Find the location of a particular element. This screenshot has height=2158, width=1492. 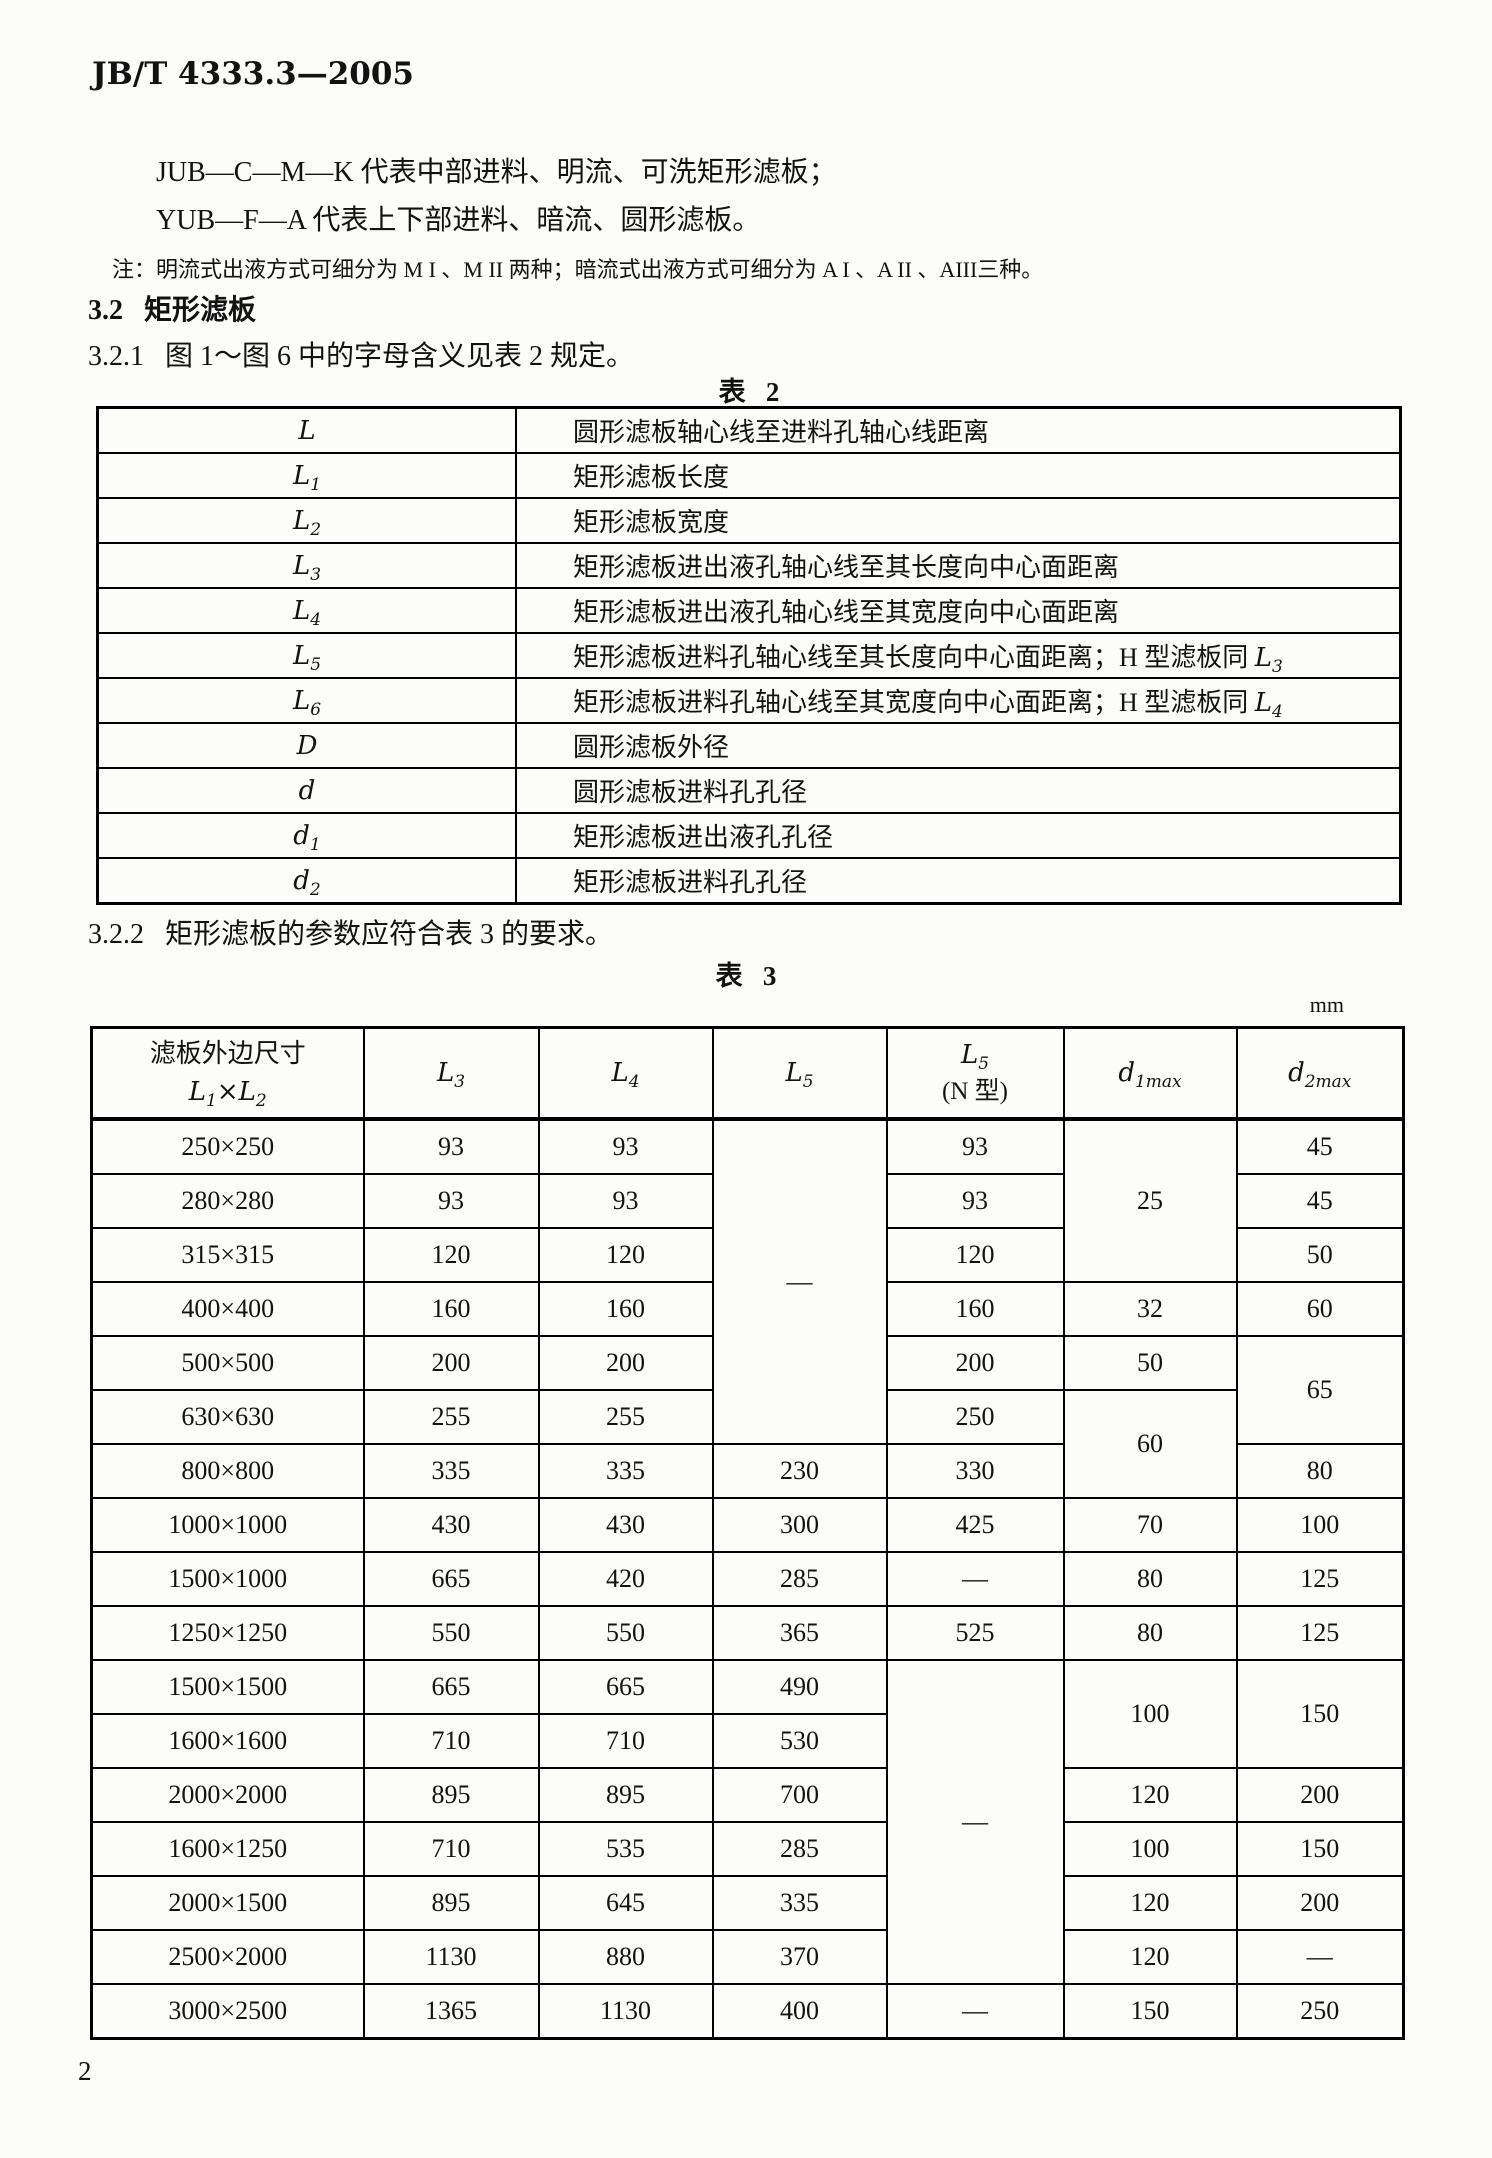

l4-cell: 645 is located at coordinates (625, 1903).